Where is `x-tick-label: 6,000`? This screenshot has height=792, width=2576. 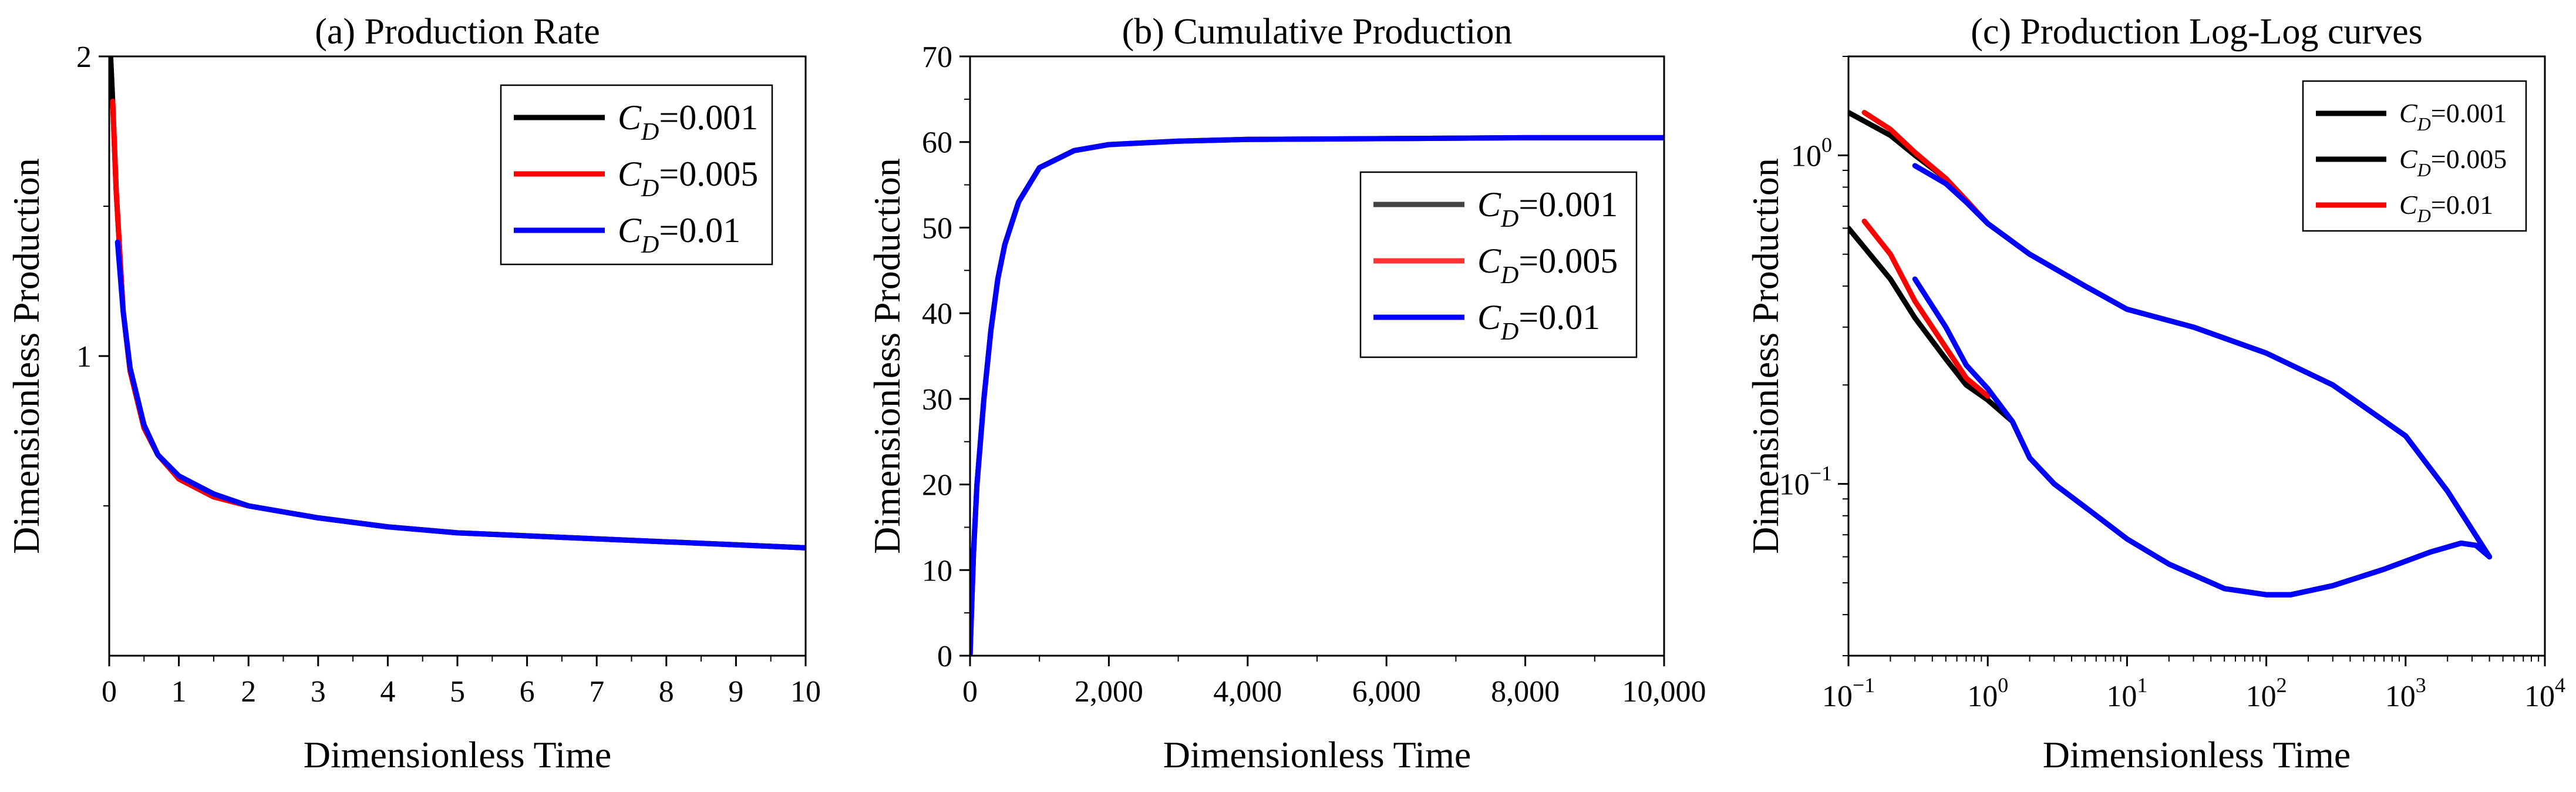
x-tick-label: 6,000 is located at coordinates (1386, 692).